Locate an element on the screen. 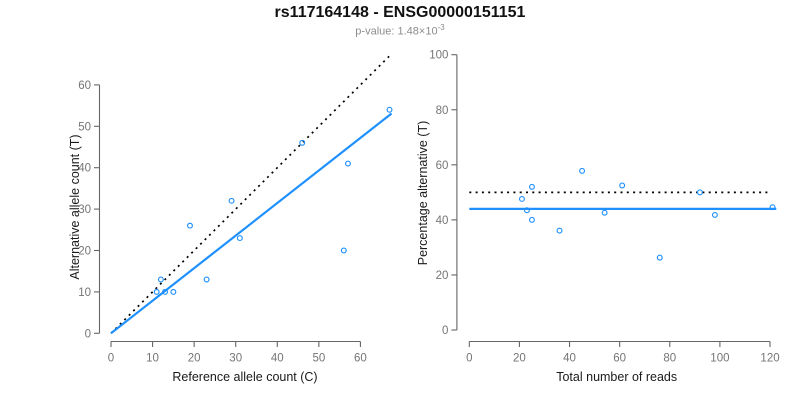 This screenshot has width=800, height=400. x-tick-label: 120 is located at coordinates (769, 359).